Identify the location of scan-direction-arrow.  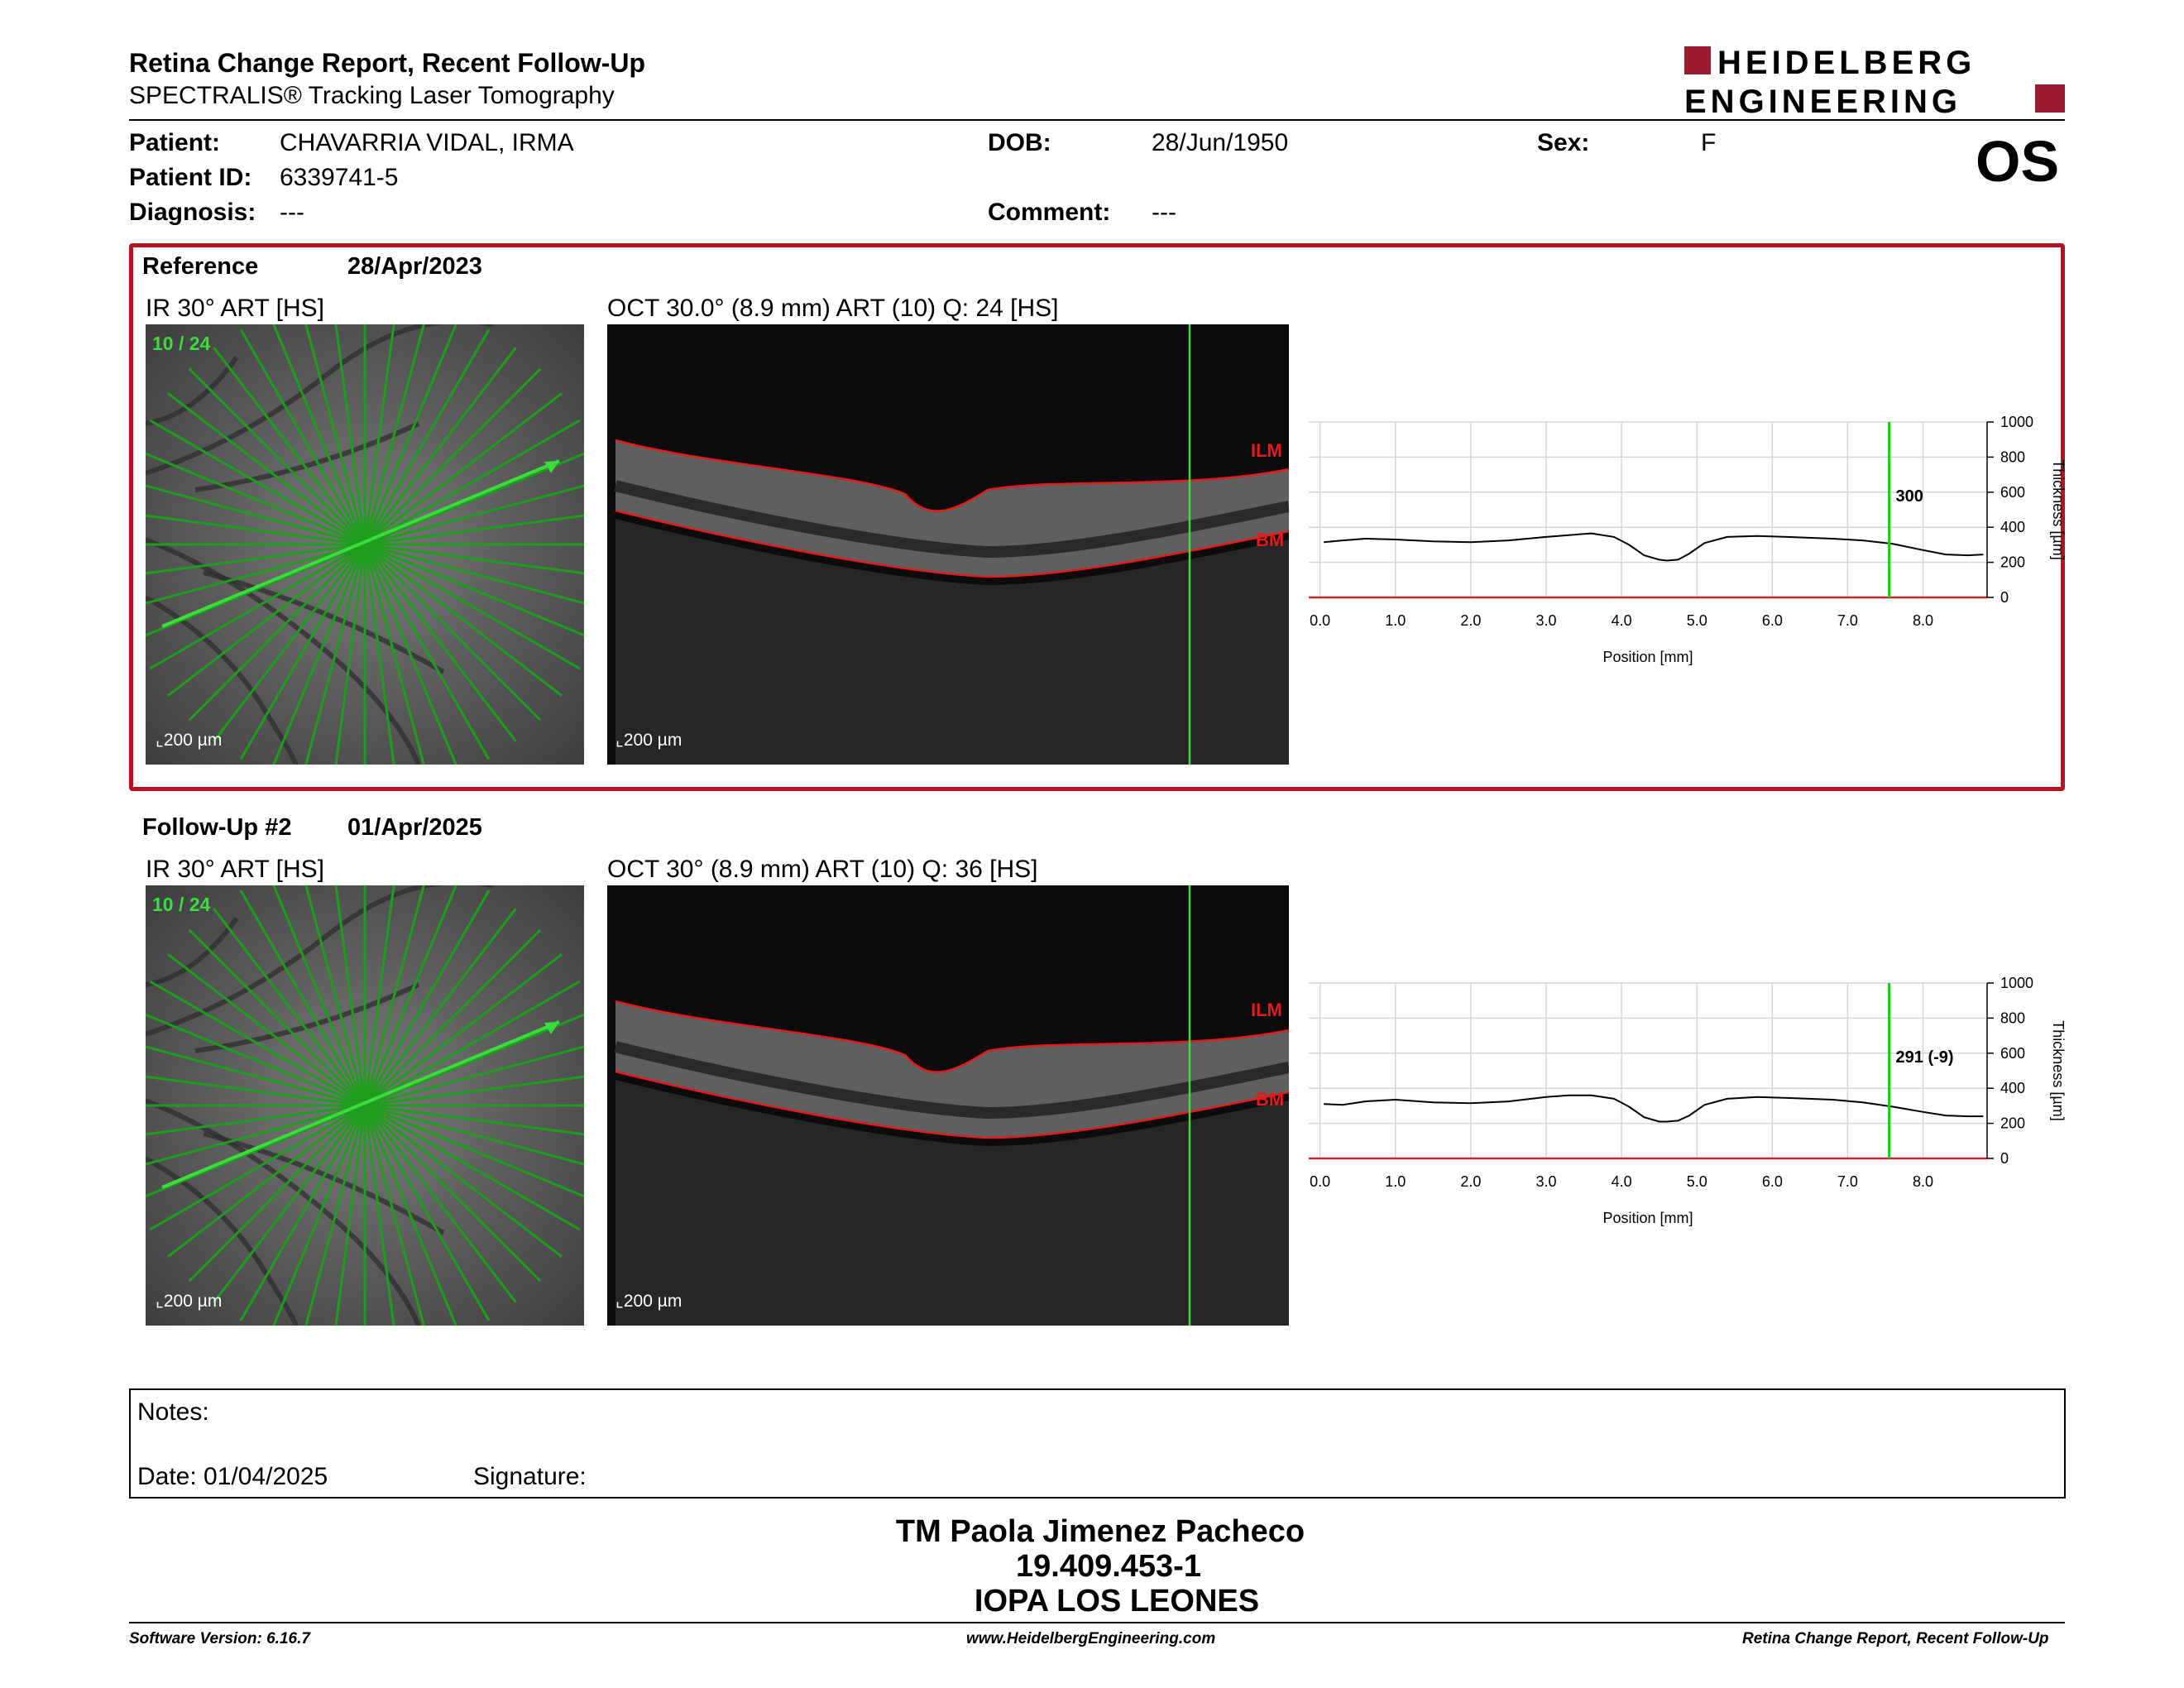
(551, 467).